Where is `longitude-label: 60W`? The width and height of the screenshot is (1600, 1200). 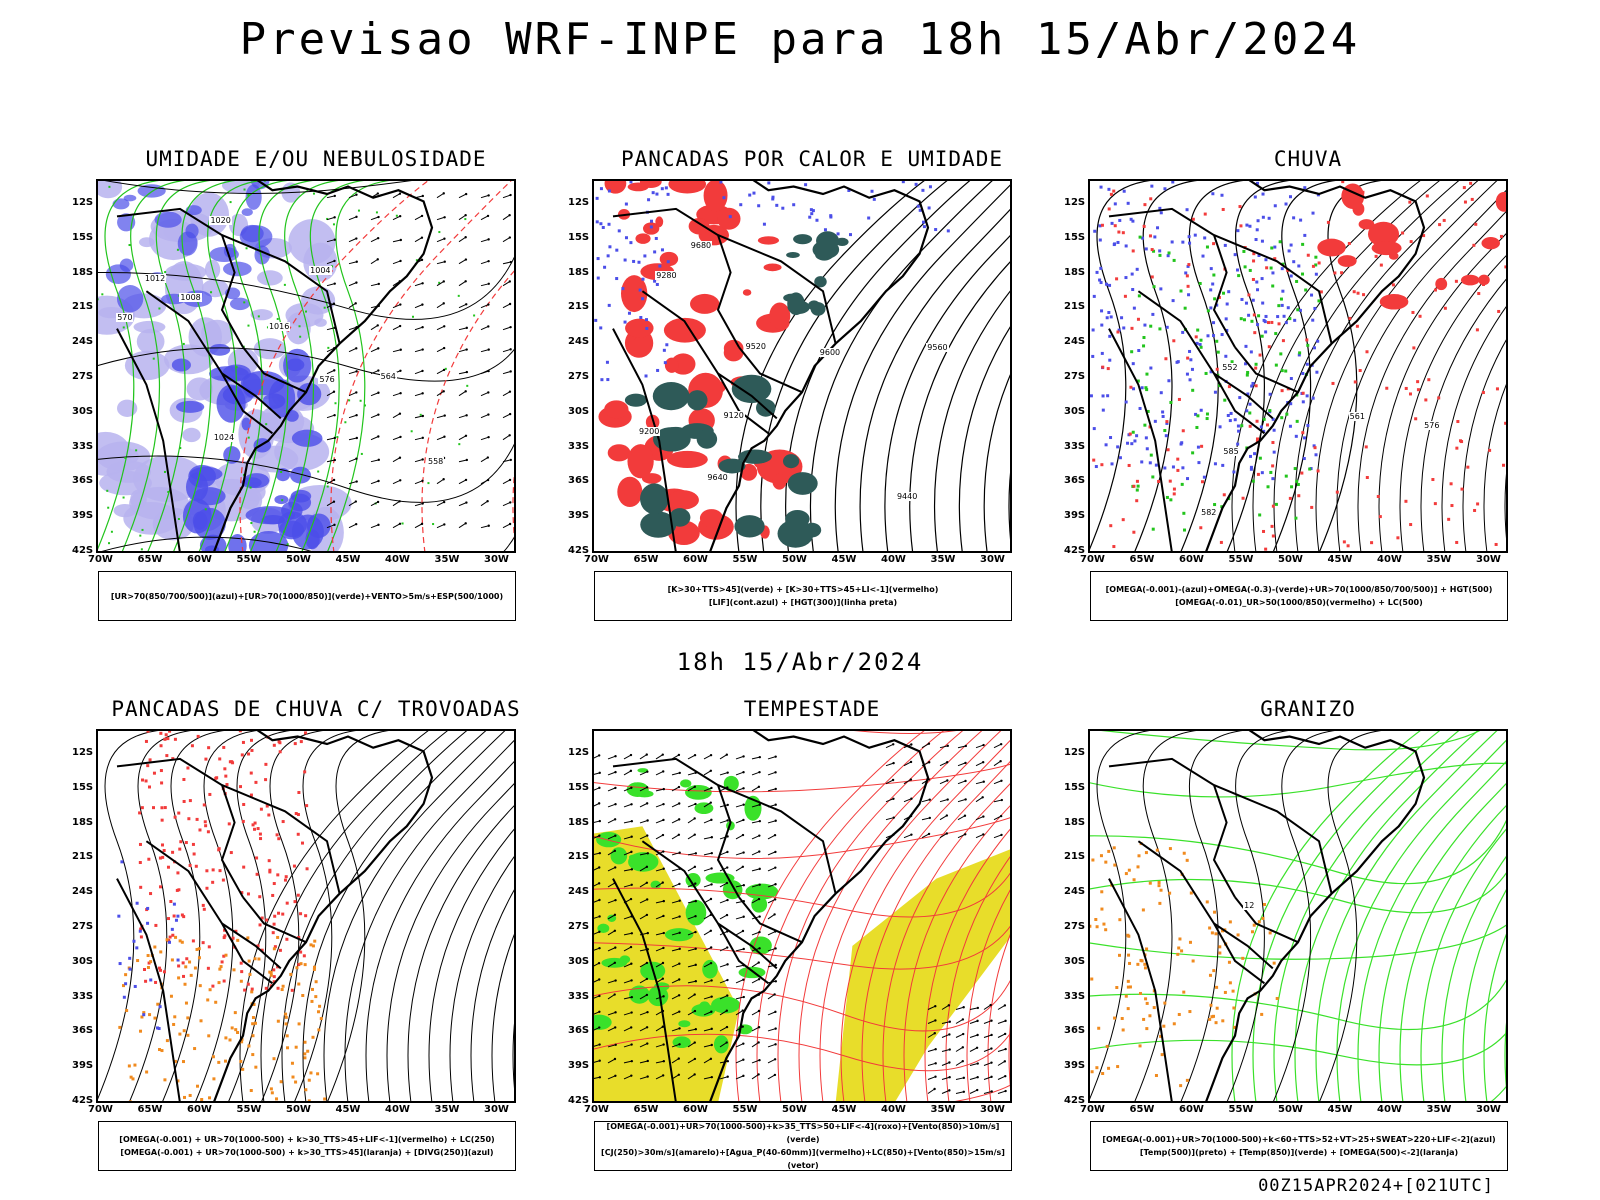
longitude-label: 60W is located at coordinates (1191, 559).